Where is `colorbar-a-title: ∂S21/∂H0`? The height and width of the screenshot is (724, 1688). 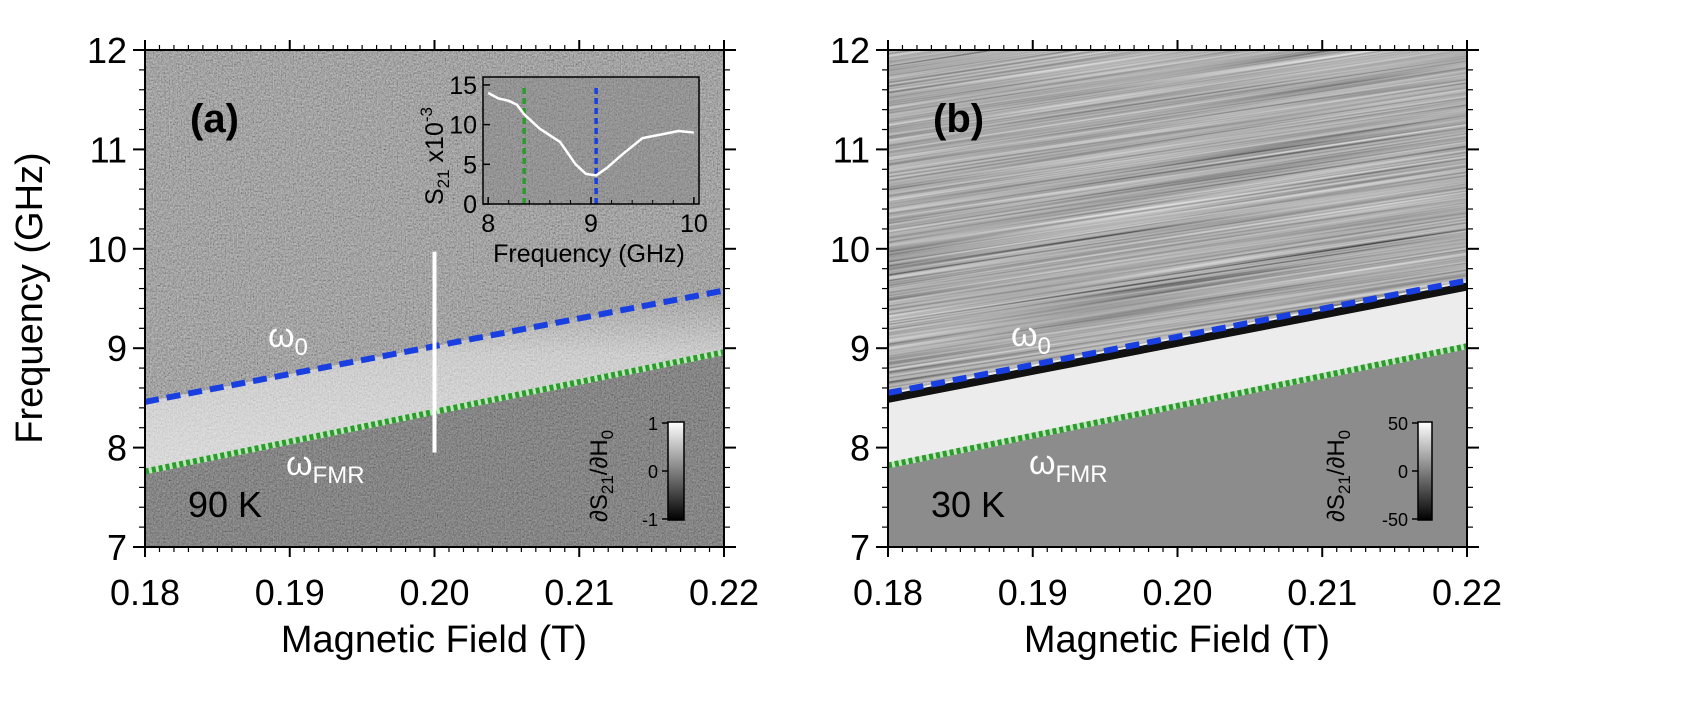
colorbar-a-title: ∂S21/∂H0 is located at coordinates (601, 476).